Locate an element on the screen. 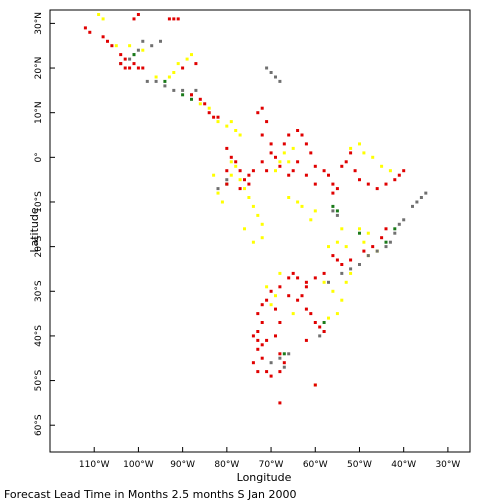 The image size is (478, 504). lat-tick-label: 30°N is located at coordinates (39, 23).